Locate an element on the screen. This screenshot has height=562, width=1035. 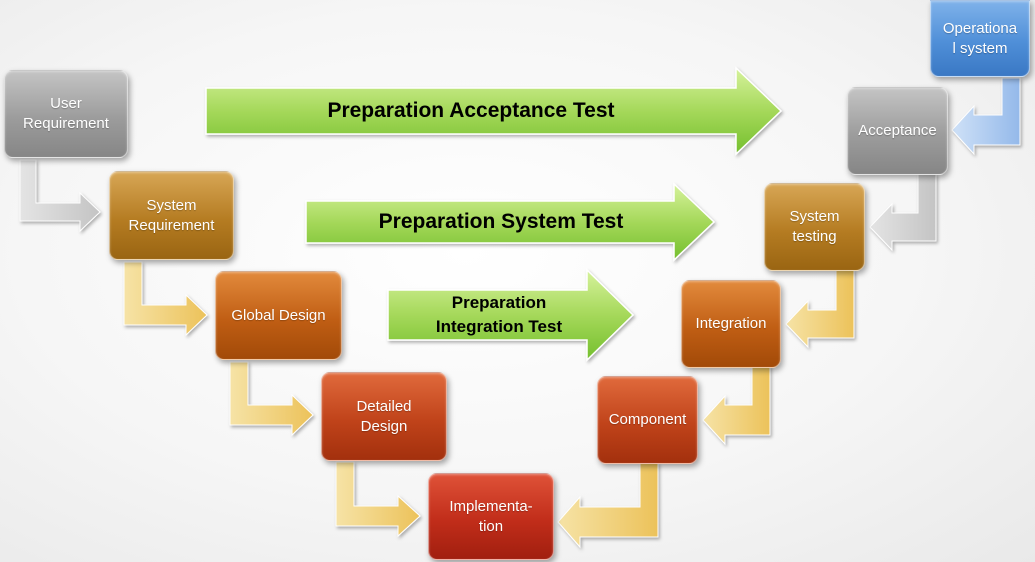
box-user-requirement-label: User Requirement is located at coordinates (66, 113).